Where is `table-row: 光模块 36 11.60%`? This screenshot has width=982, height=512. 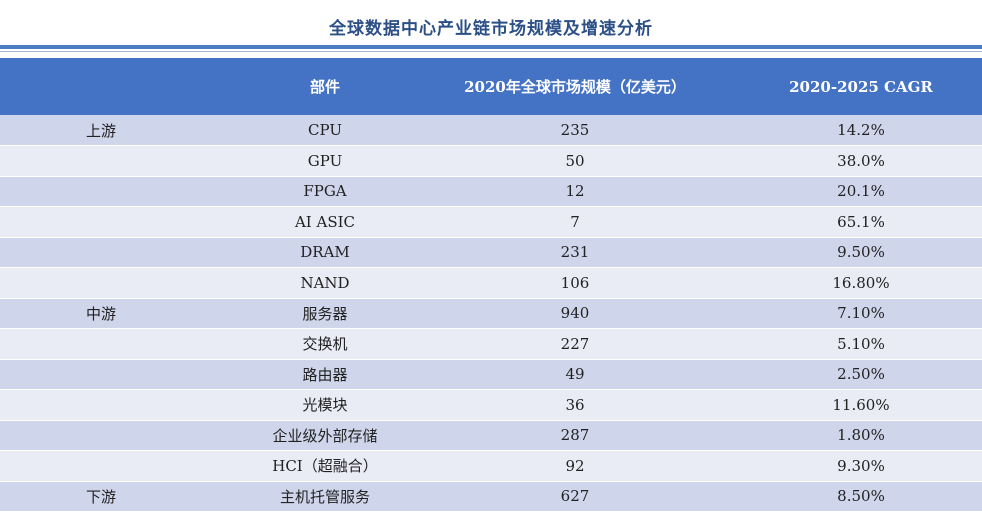
table-row: 光模块 36 11.60% is located at coordinates (491, 405).